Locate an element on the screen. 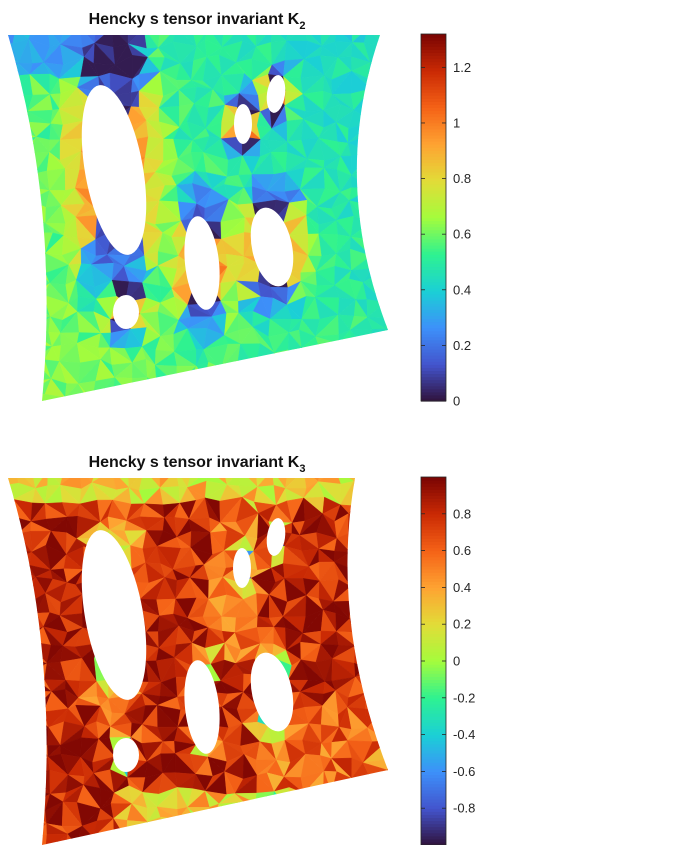  title-k3-subscript: 3 is located at coordinates (302, 469).